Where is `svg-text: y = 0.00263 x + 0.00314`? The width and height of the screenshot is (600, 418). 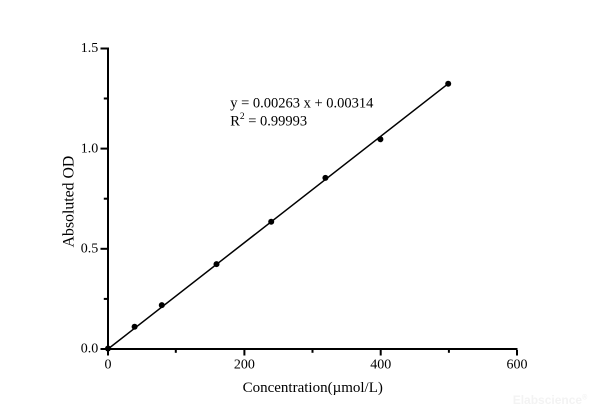 svg-text: y = 0.00263 x + 0.00314 is located at coordinates (302, 104).